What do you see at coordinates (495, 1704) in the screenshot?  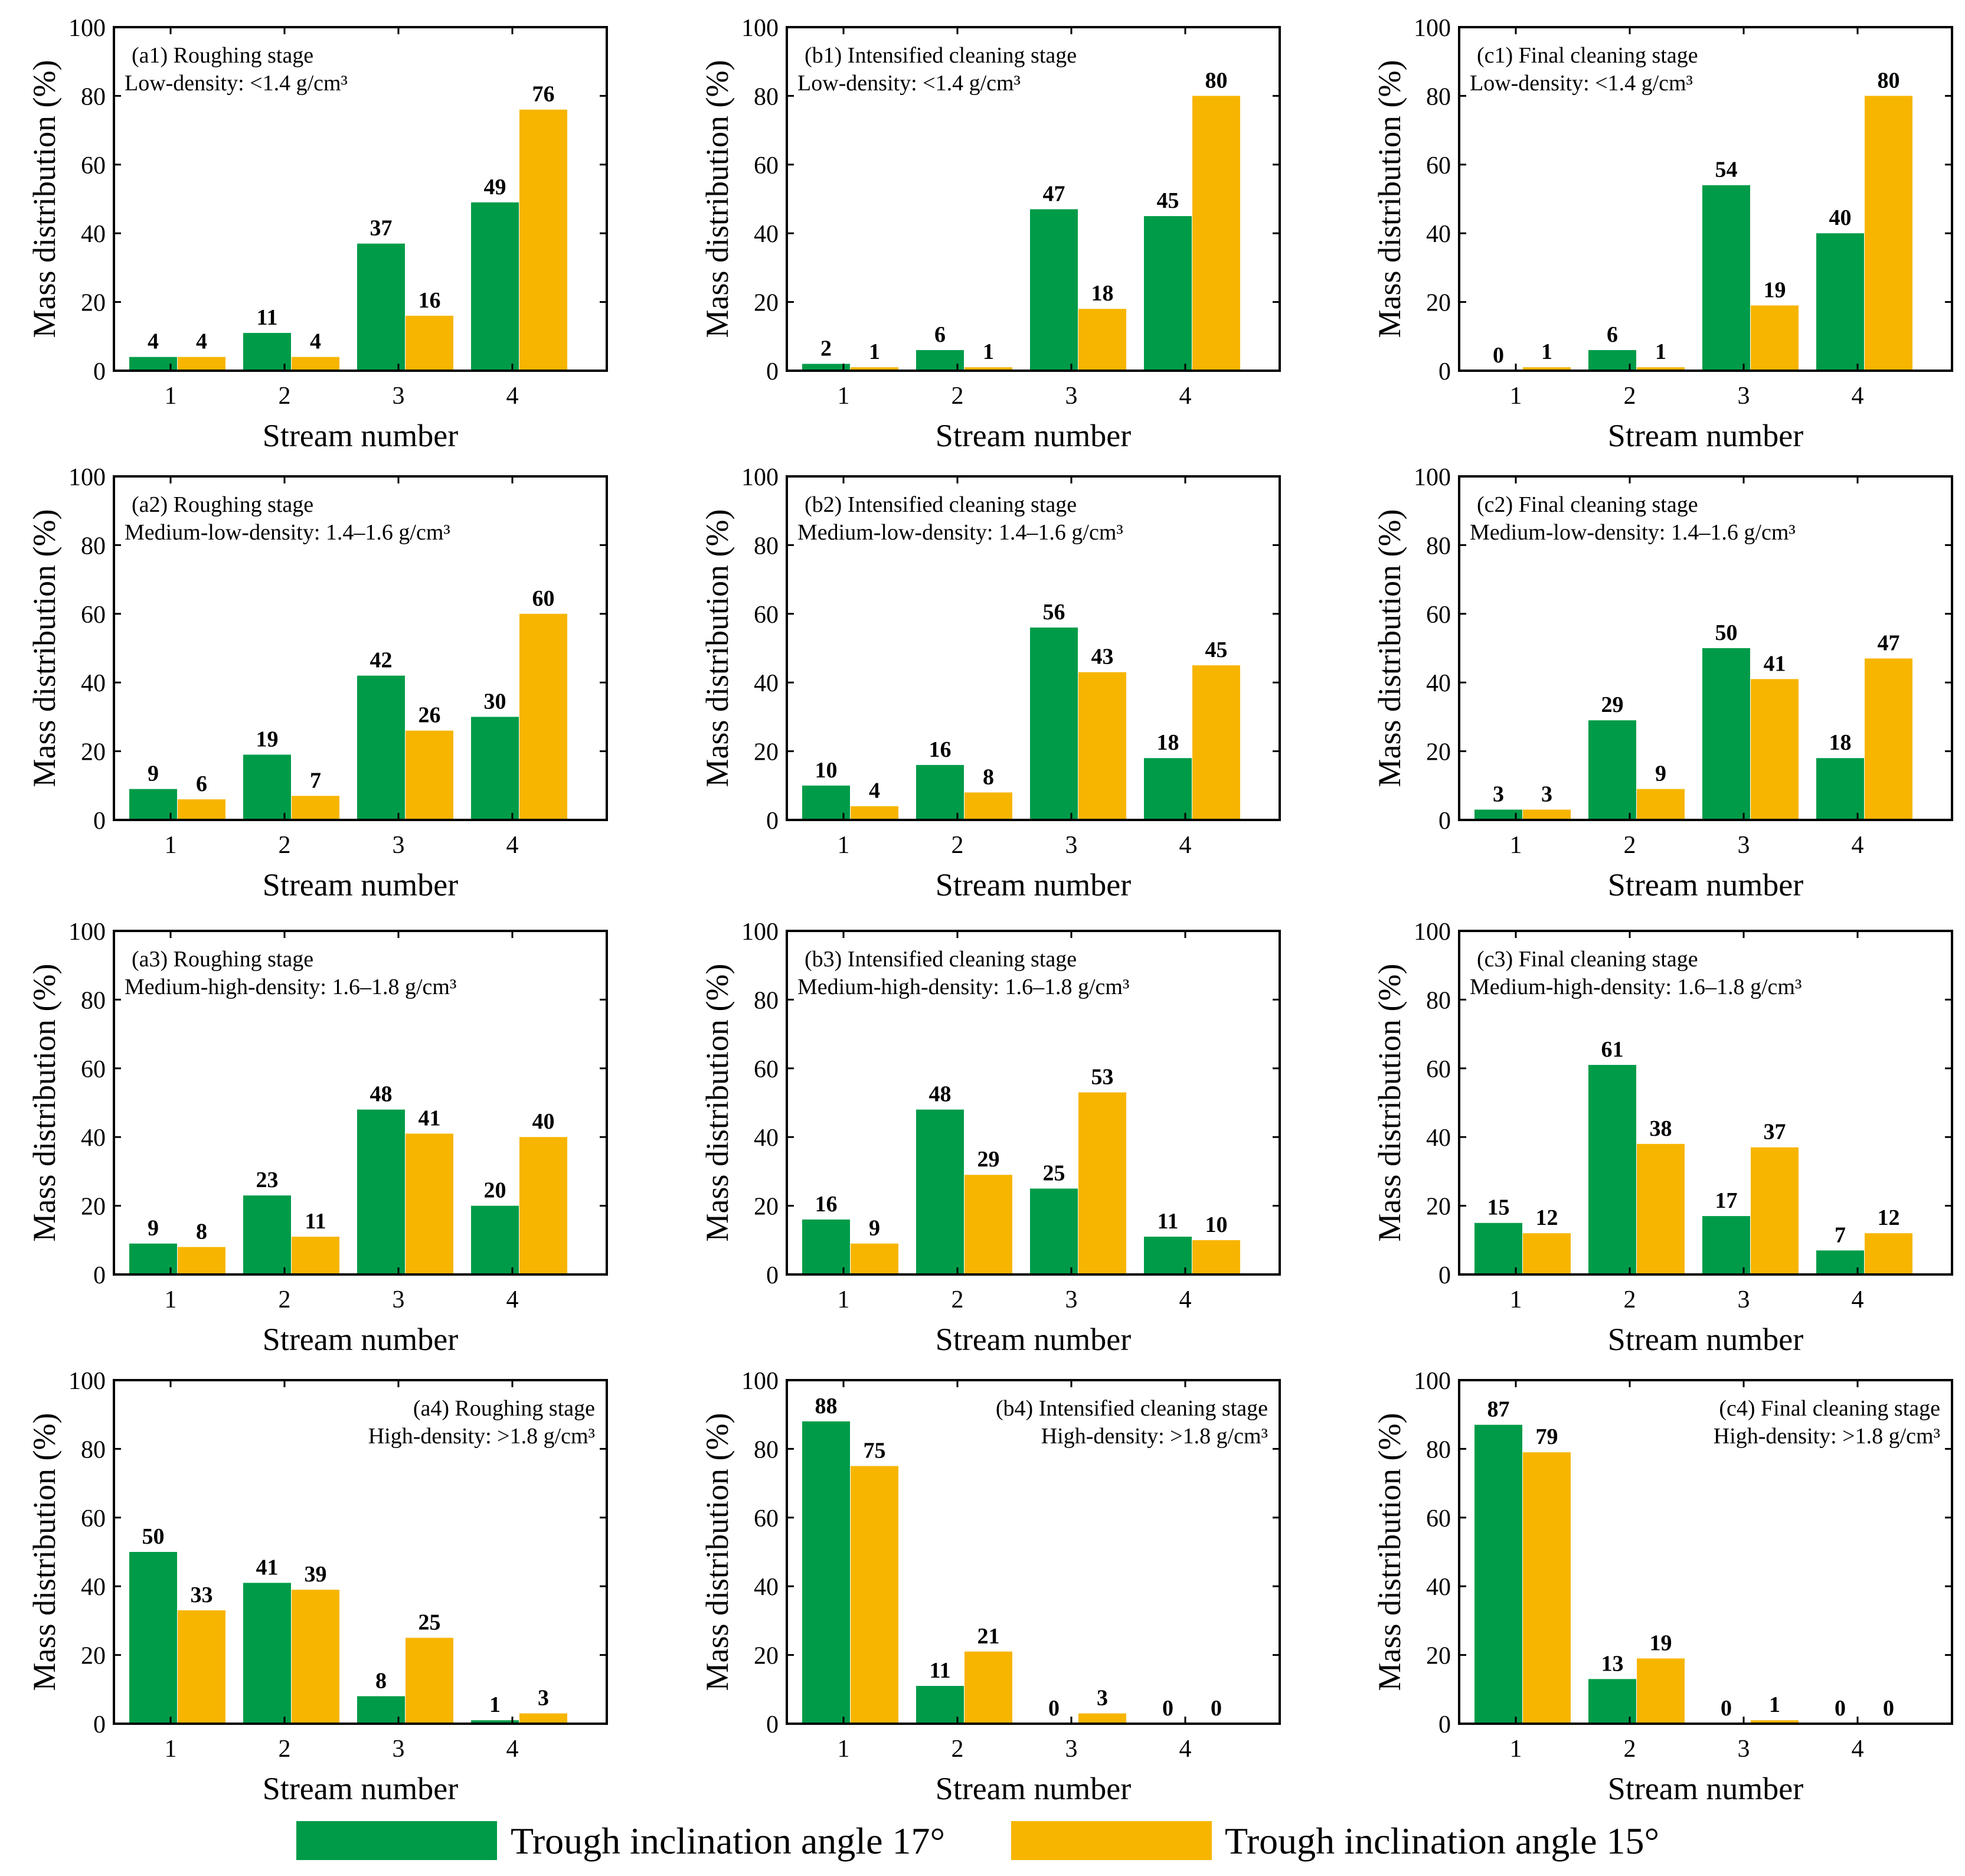 I see `data-label: 1` at bounding box center [495, 1704].